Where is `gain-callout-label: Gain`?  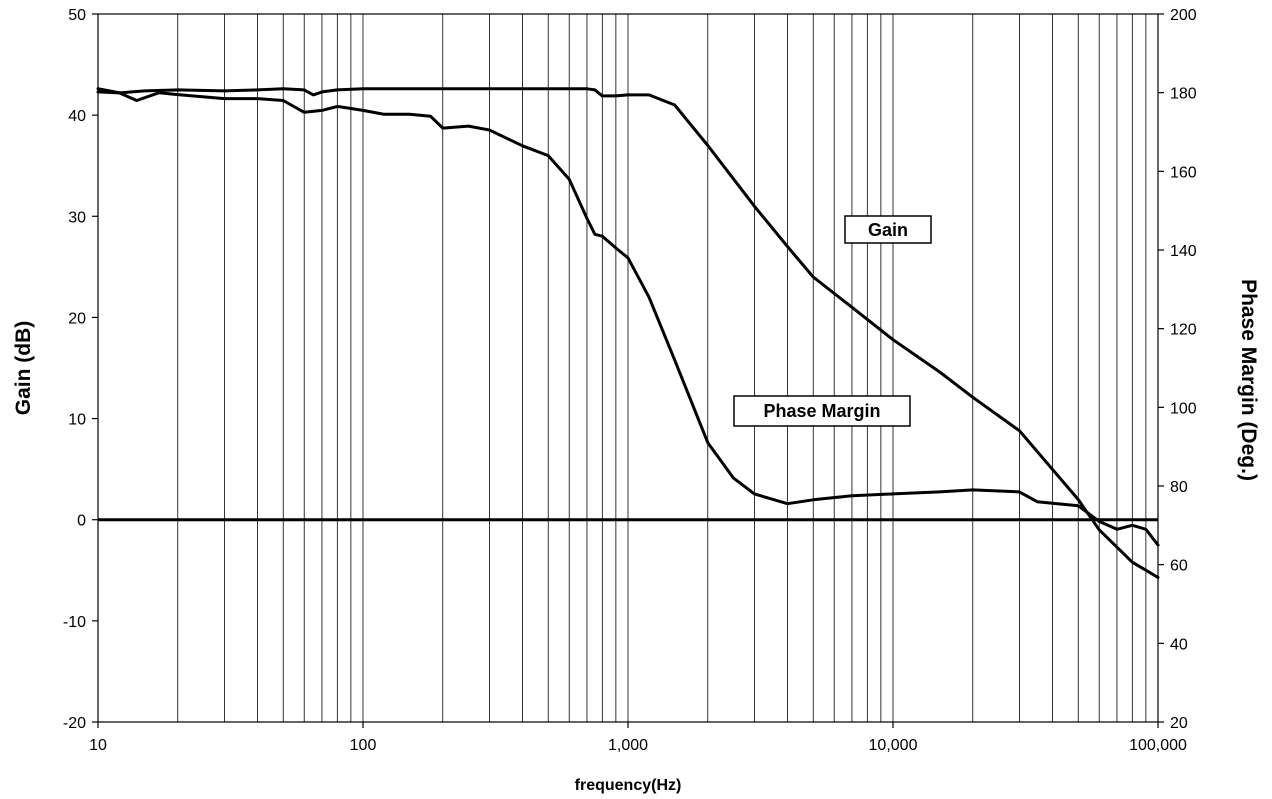
gain-callout-label: Gain is located at coordinates (888, 230).